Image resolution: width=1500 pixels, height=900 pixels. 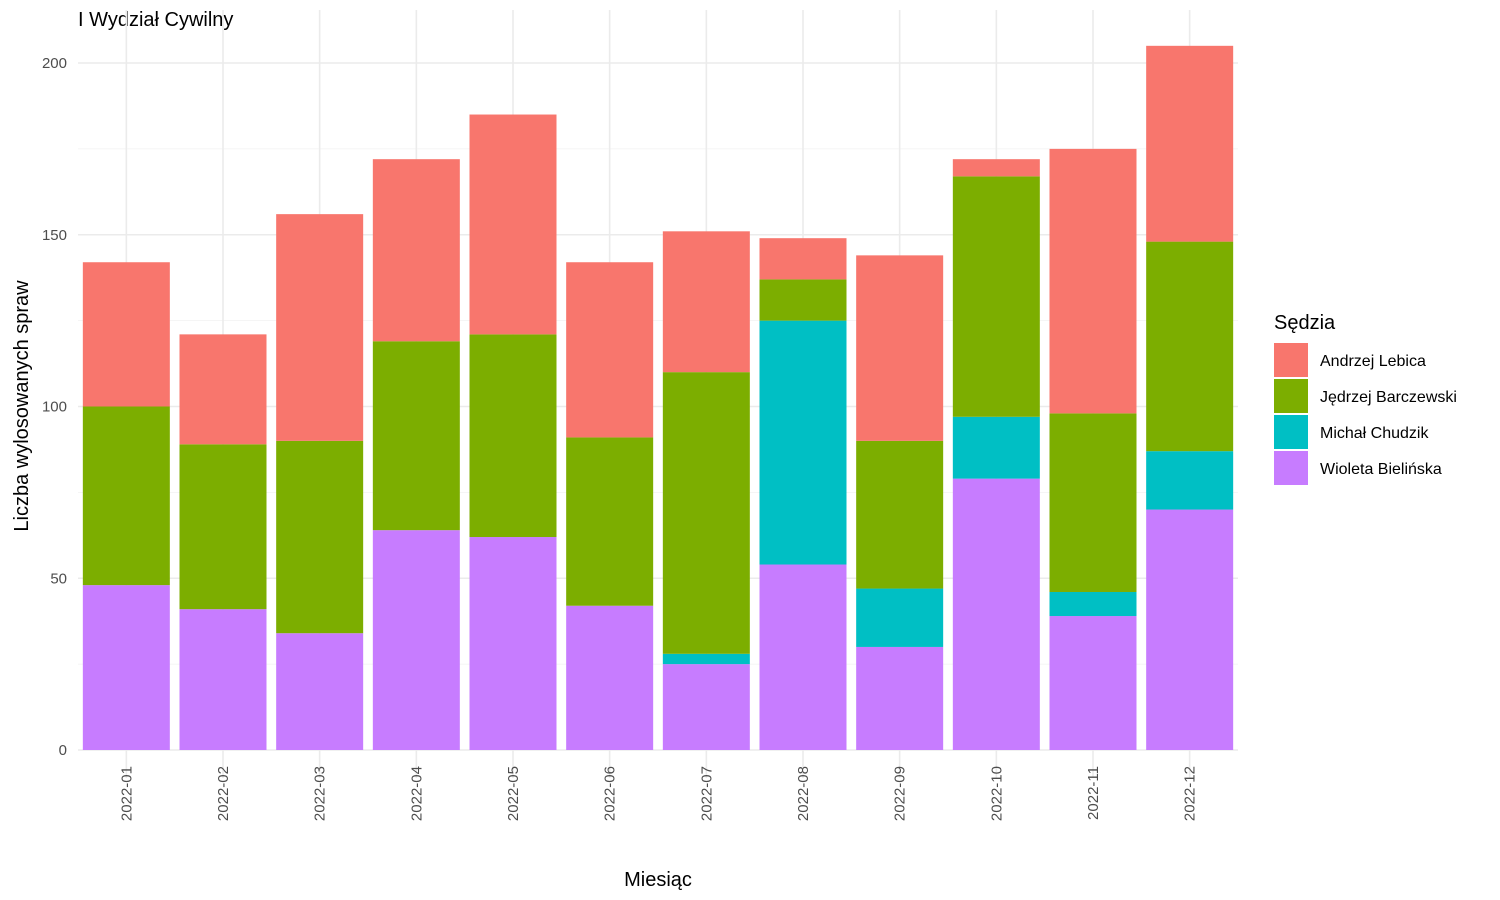 What do you see at coordinates (155, 20) in the screenshot?
I see `chart-title: I Wydział Cywilny` at bounding box center [155, 20].